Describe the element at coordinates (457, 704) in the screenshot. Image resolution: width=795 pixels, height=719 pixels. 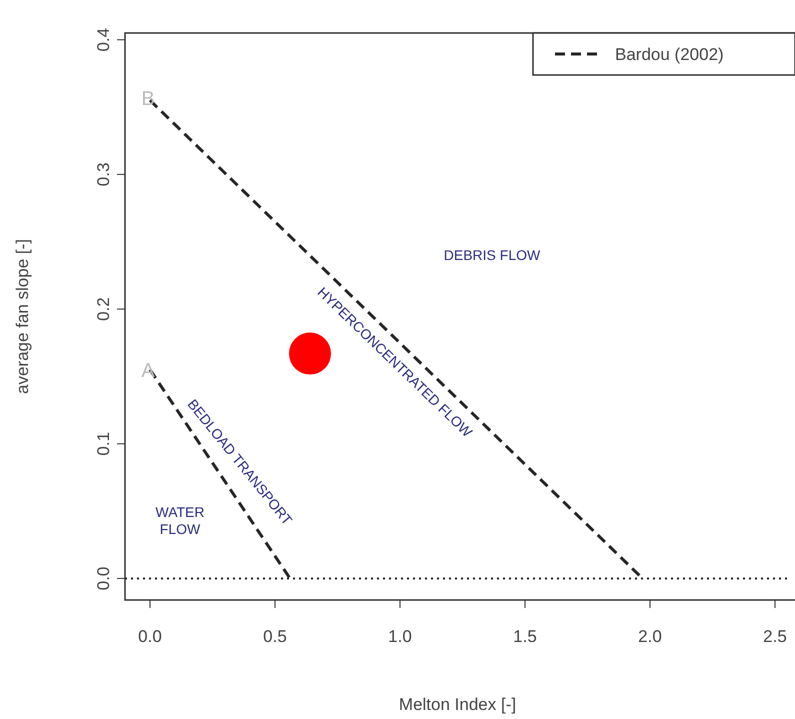
I see `x-axis-title: Melton Index [-]` at that location.